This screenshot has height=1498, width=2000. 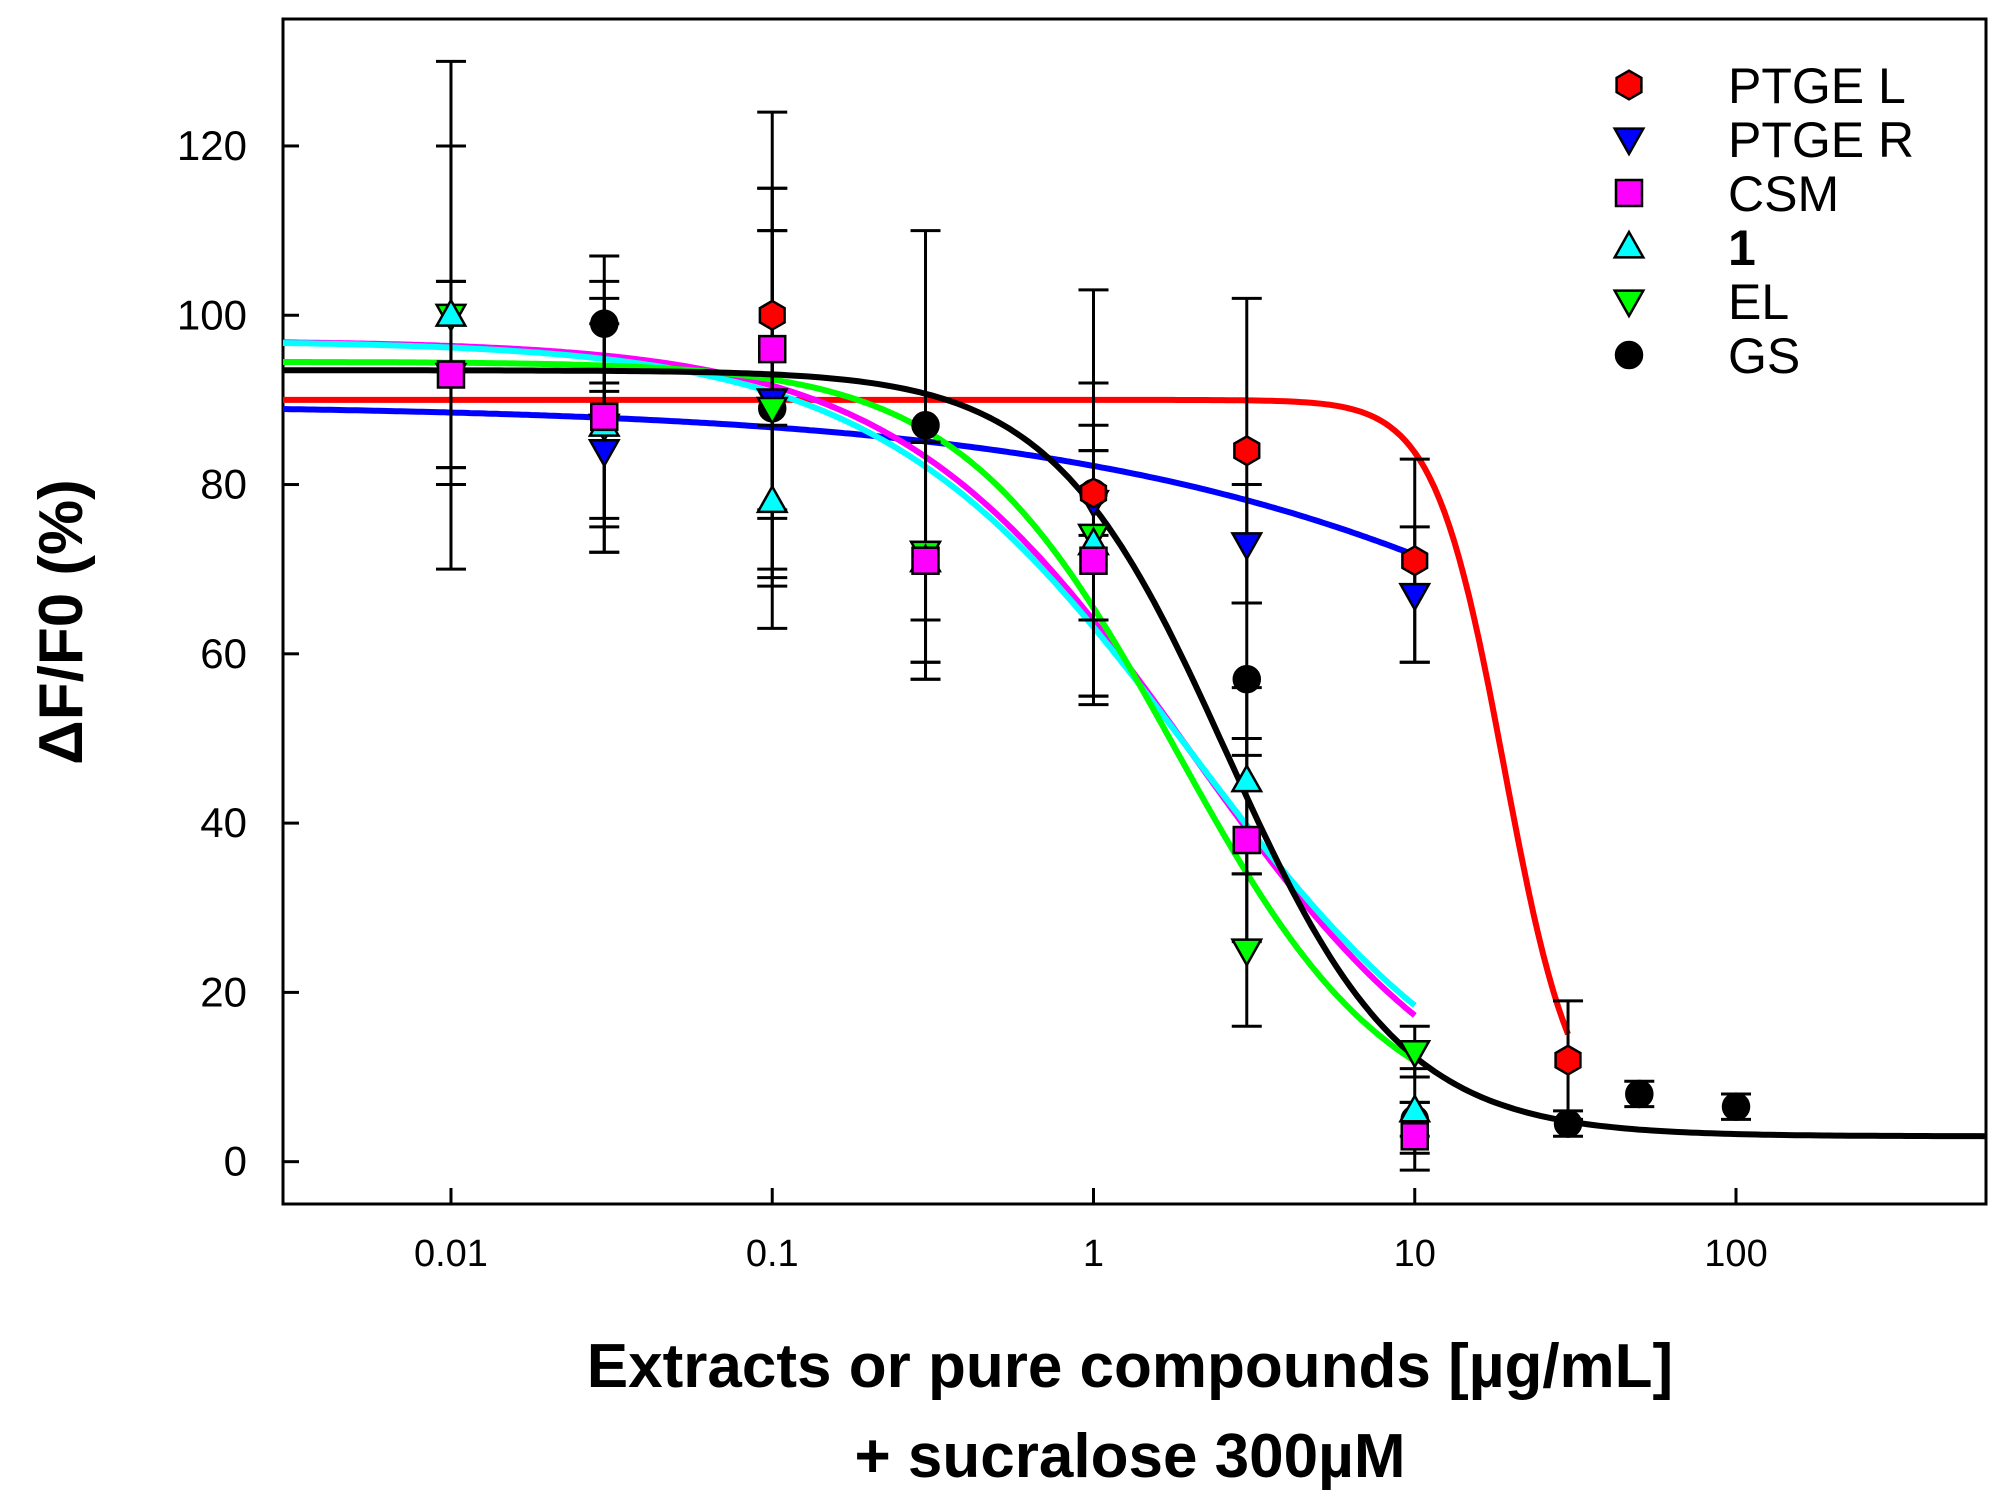 I want to click on point-s5-p4, so click(x=1247, y=679).